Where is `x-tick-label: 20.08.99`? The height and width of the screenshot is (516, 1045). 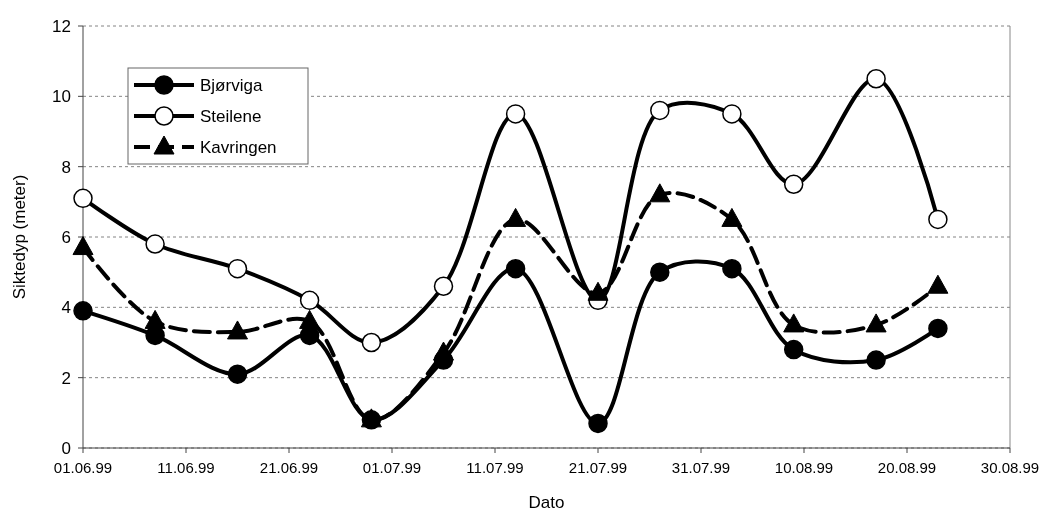
x-tick-label: 20.08.99 is located at coordinates (907, 467).